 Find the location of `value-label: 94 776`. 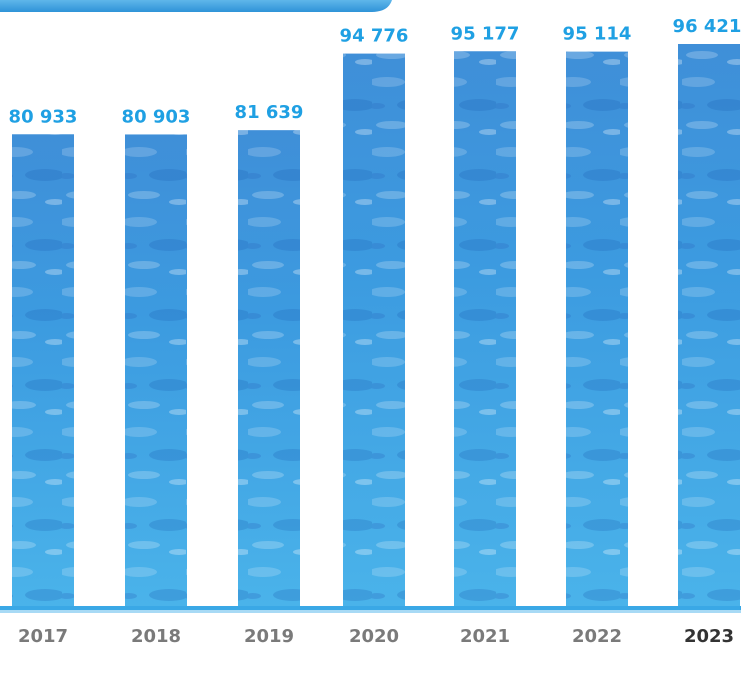

value-label: 94 776 is located at coordinates (374, 36).